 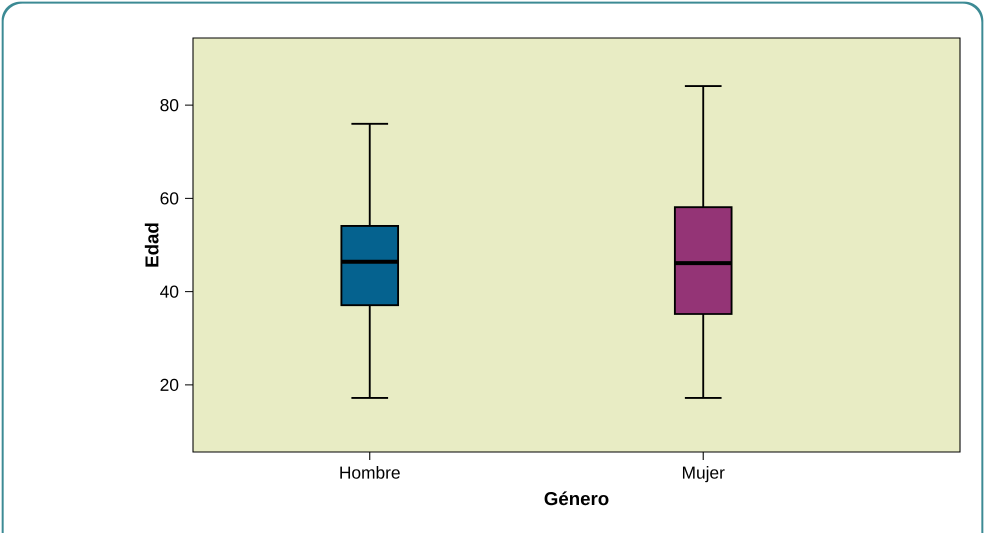 What do you see at coordinates (703, 474) in the screenshot?
I see `x-tick-label: Mujer` at bounding box center [703, 474].